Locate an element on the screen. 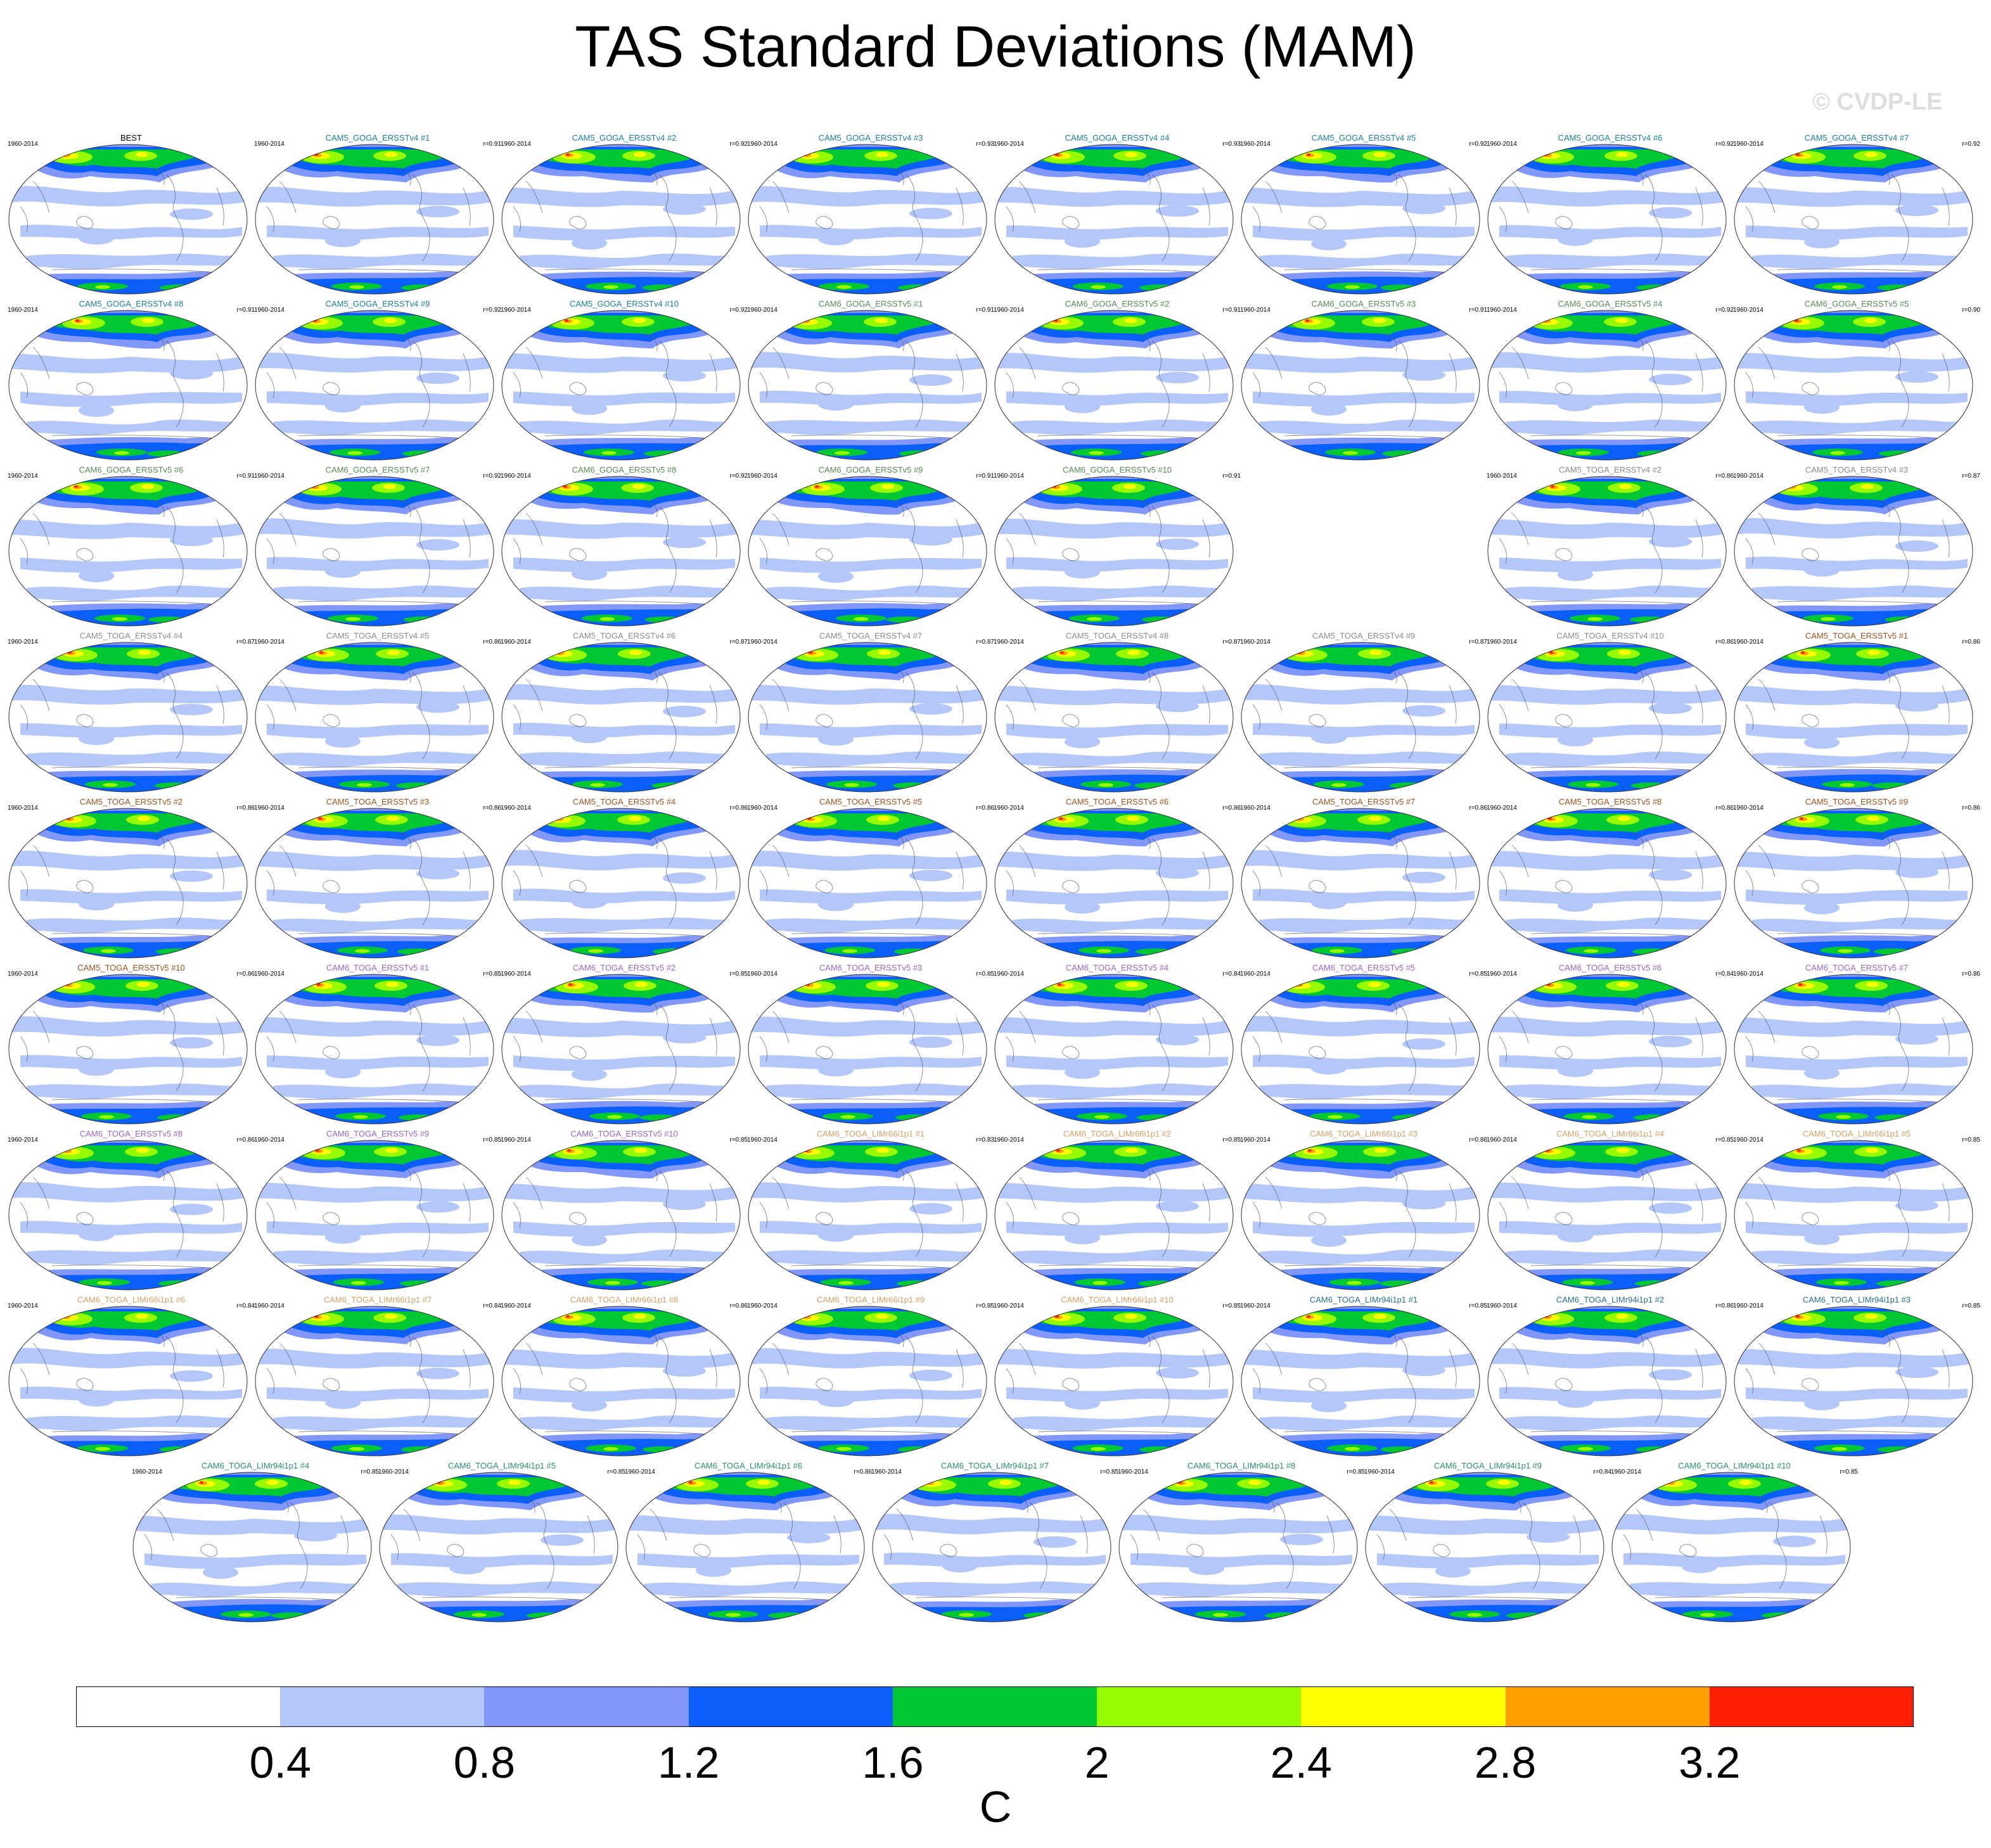 This screenshot has width=1991, height=1848. map-panel: 1960-2014 CAM6_TOGA_LIMr66i1p1 #10 r=0.85 is located at coordinates (1117, 1378).